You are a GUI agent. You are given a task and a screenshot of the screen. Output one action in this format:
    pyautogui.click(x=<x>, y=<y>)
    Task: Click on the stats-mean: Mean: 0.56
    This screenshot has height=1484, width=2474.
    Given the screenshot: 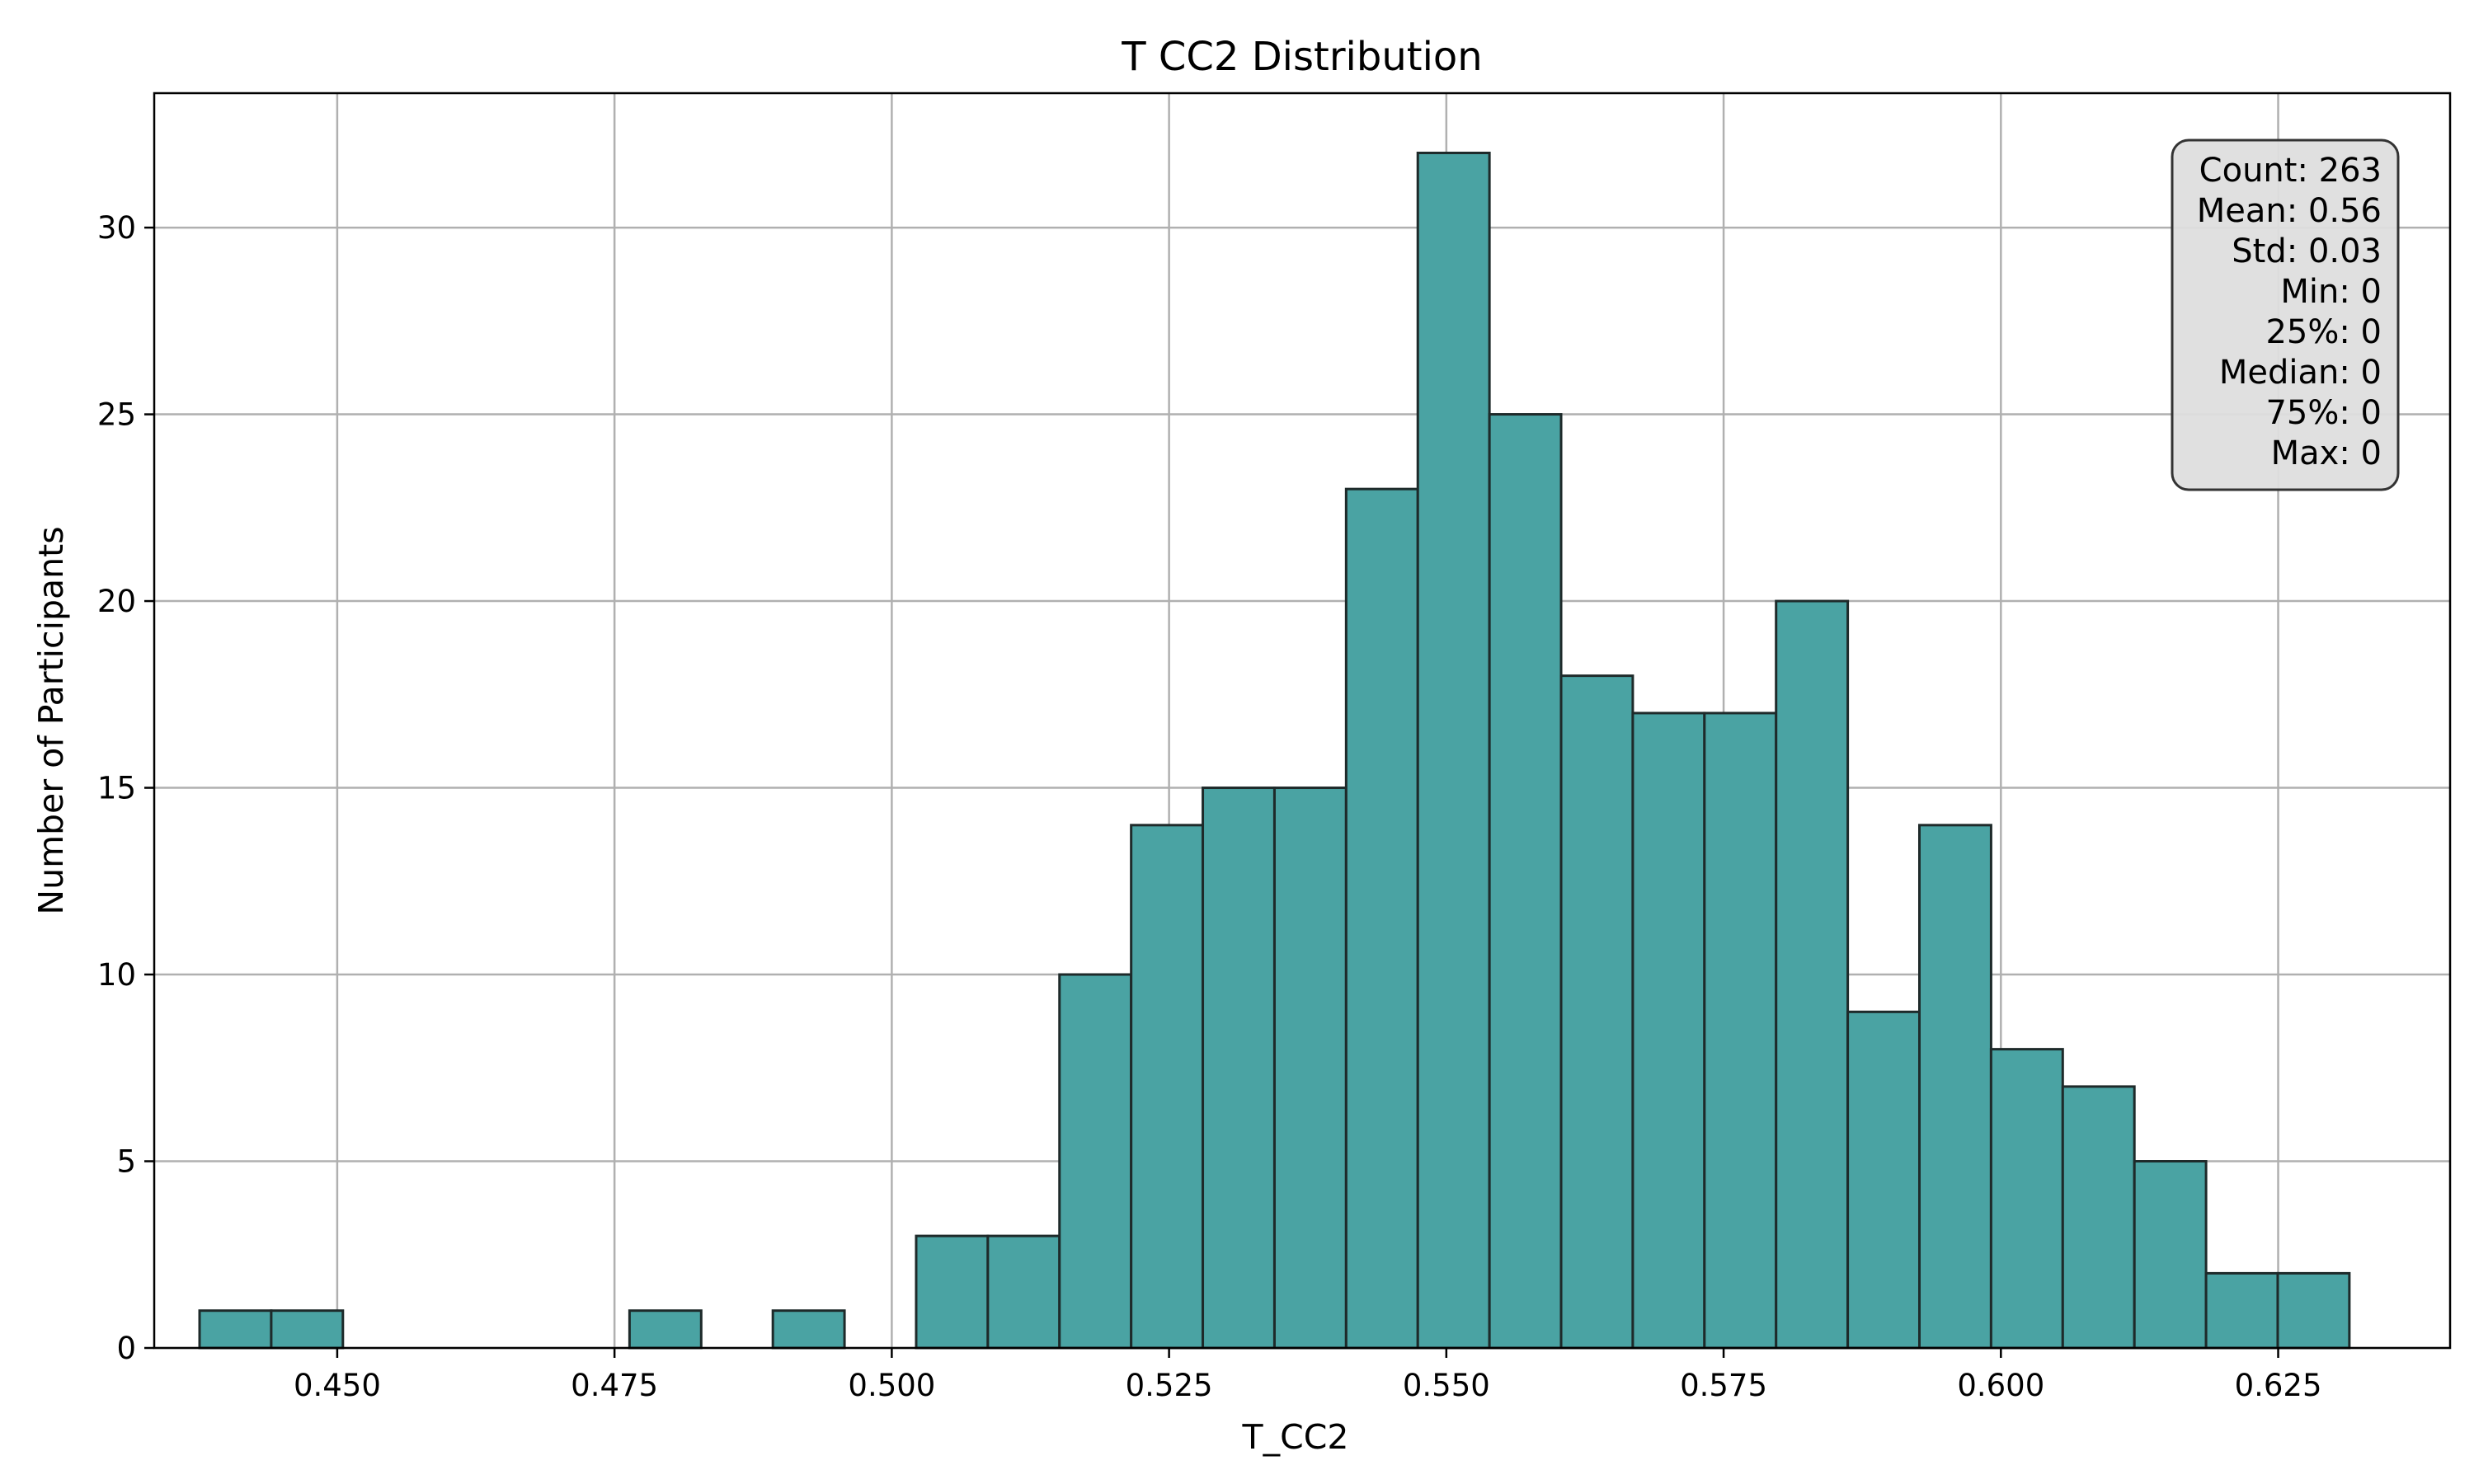 What is the action you would take?
    pyautogui.click(x=2289, y=211)
    